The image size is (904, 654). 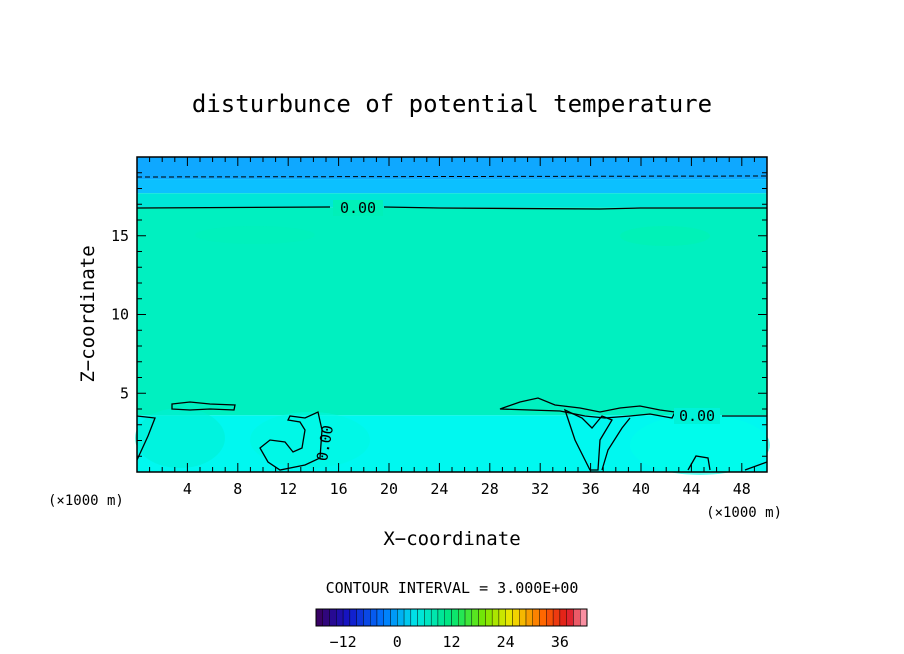 What do you see at coordinates (291, 441) in the screenshot?
I see `contour-small-left` at bounding box center [291, 441].